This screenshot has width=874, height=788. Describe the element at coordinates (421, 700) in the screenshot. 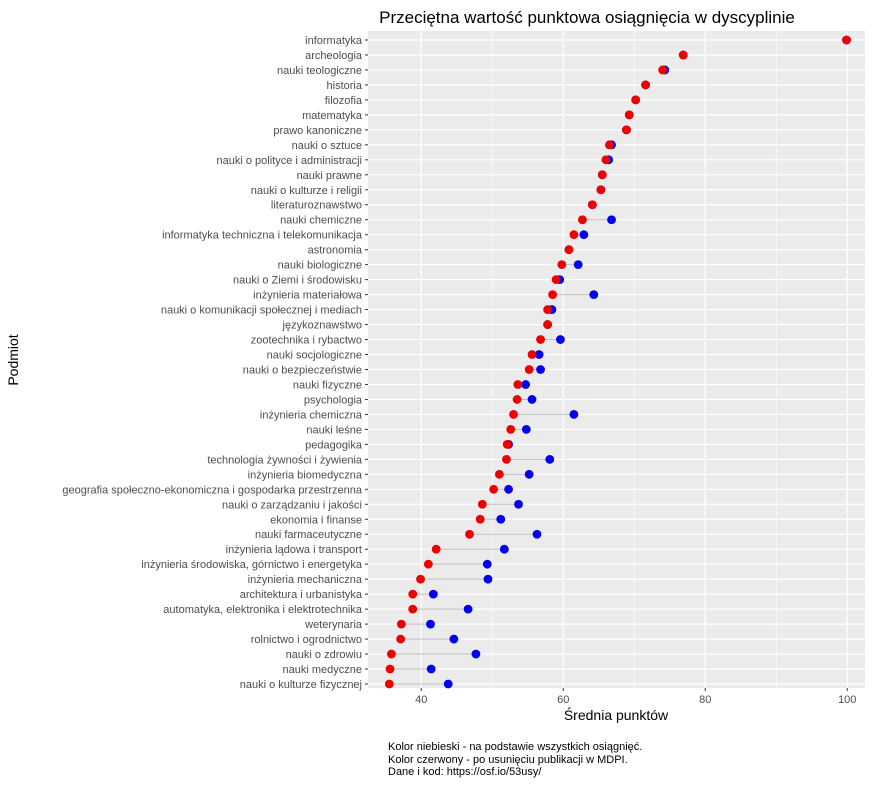

I see `x-tick-label: 40` at that location.